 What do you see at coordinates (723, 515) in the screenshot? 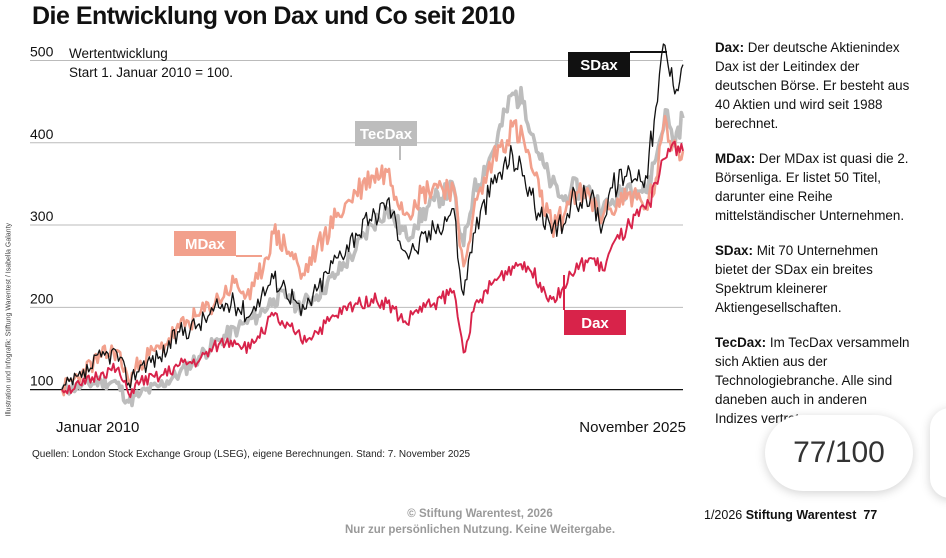
I see `footer-issue: 1/2026` at bounding box center [723, 515].